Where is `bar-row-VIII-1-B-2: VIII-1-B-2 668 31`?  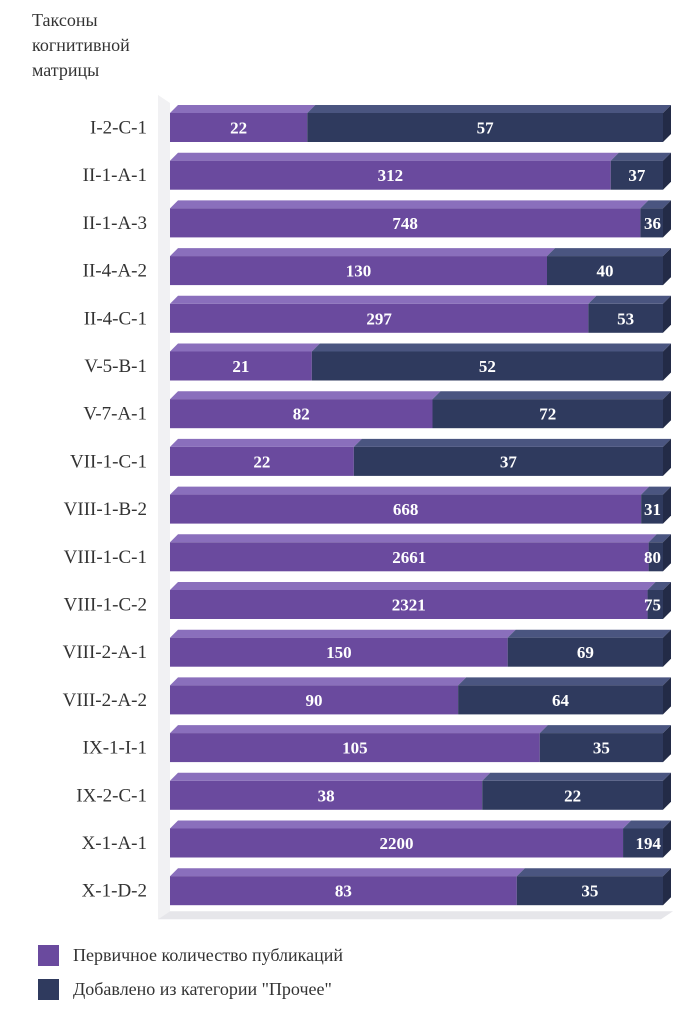 bar-row-VIII-1-B-2: VIII-1-B-2 668 31 is located at coordinates (367, 505).